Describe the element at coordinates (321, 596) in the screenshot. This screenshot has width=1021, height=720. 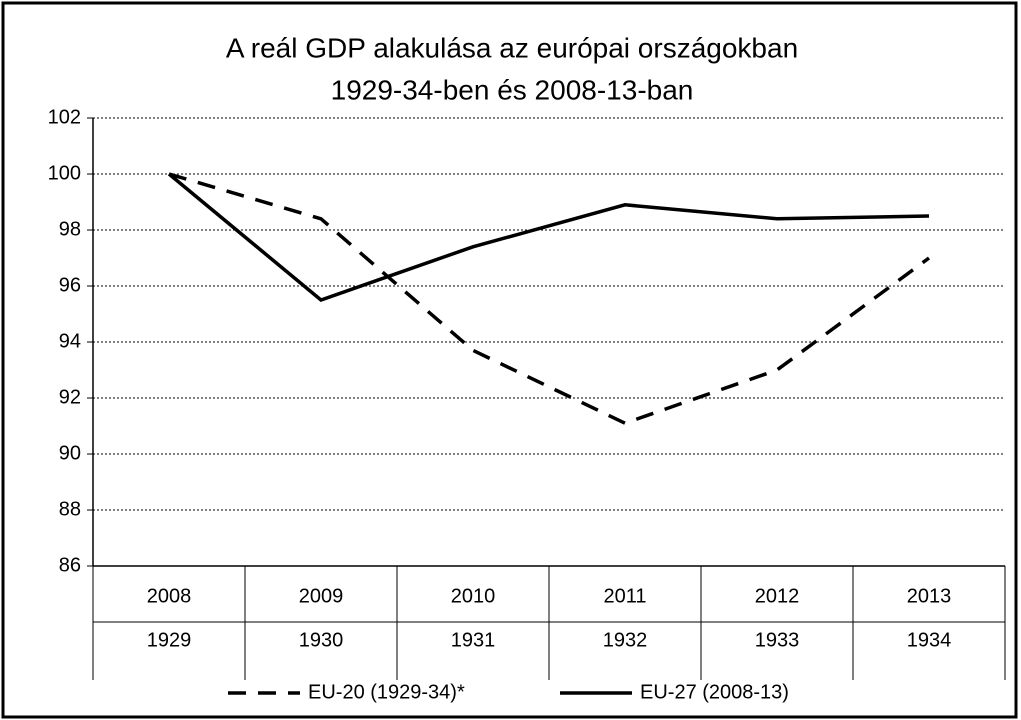
I see `x-tick-label: 2009` at that location.